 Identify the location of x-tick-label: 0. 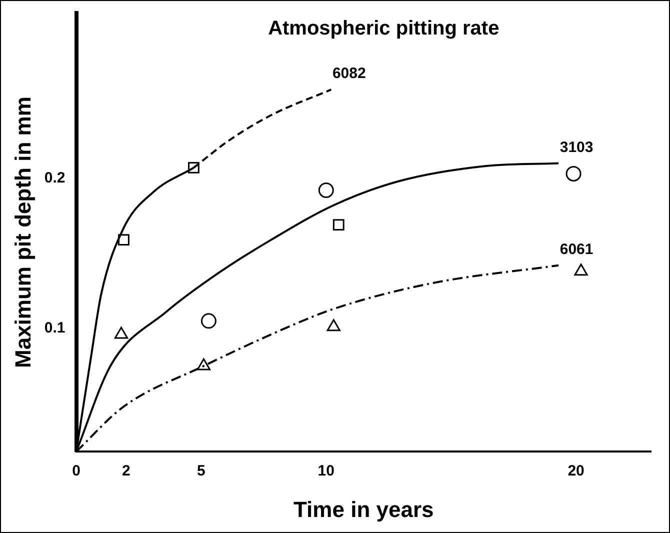
(76, 471).